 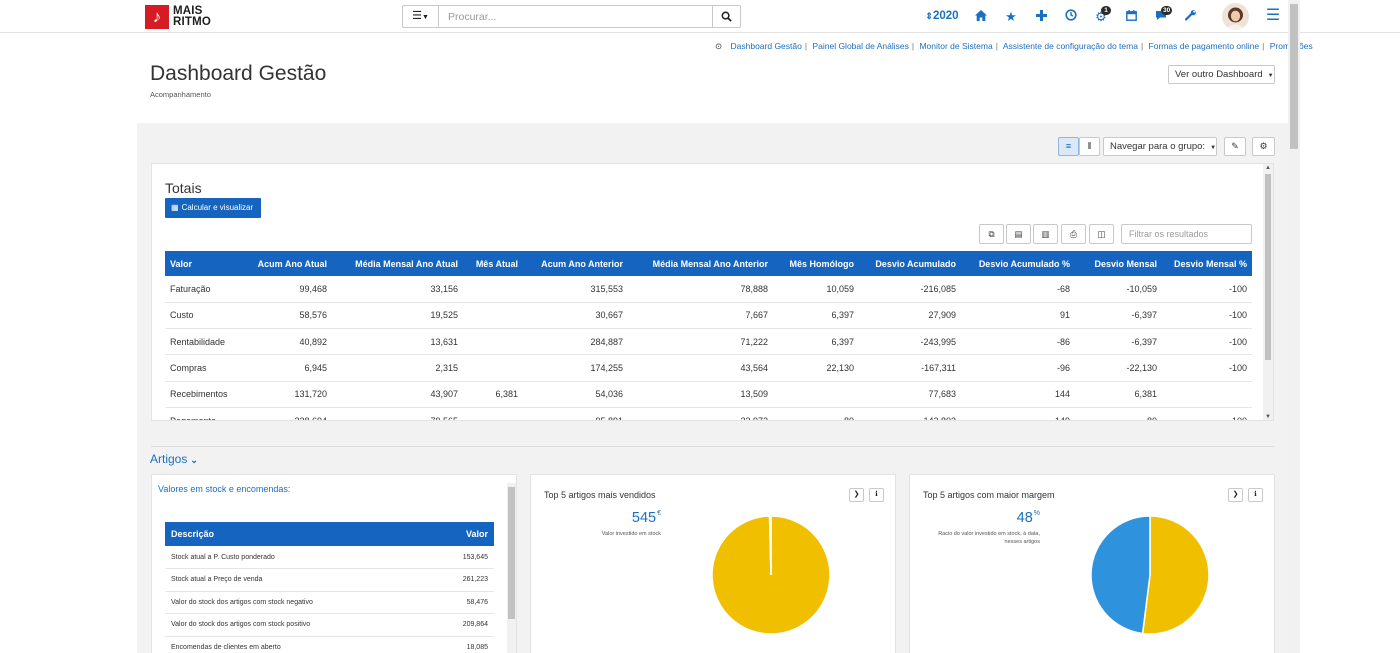 What do you see at coordinates (575, 16) in the screenshot?
I see `search-input` at bounding box center [575, 16].